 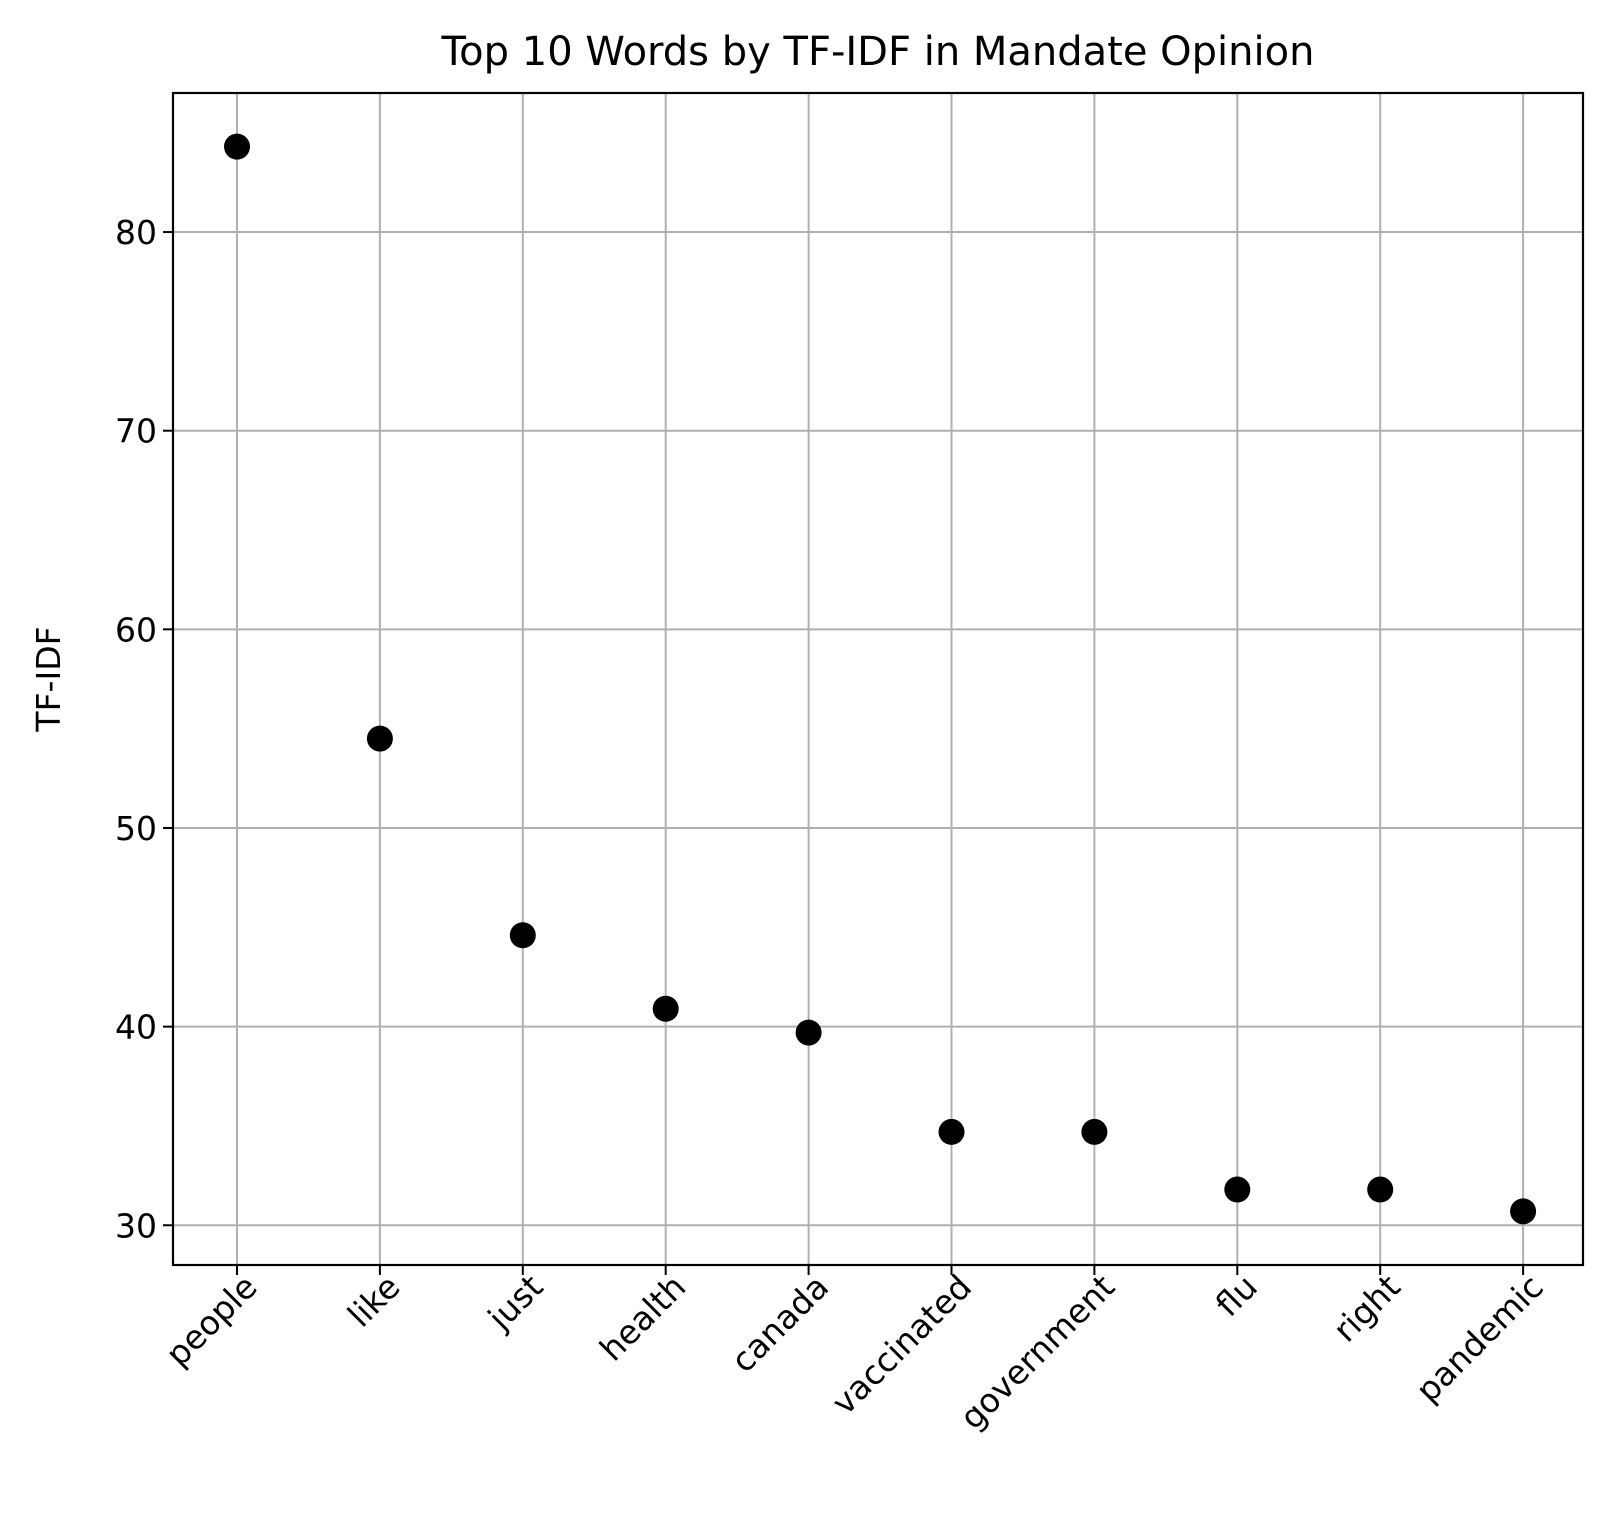 What do you see at coordinates (136, 232) in the screenshot?
I see `y-tick-label: 80` at bounding box center [136, 232].